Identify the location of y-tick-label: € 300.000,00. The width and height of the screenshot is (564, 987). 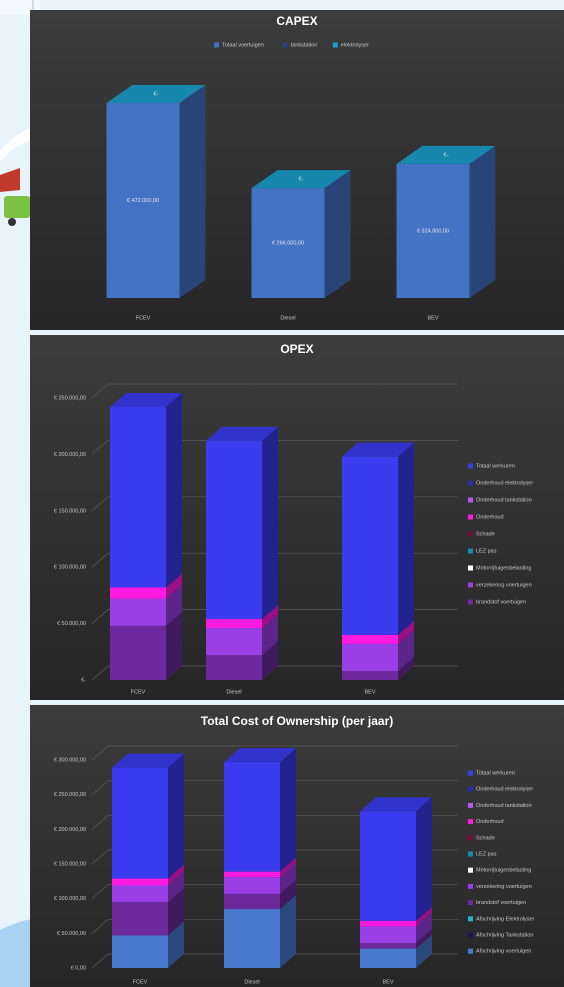
(70, 760).